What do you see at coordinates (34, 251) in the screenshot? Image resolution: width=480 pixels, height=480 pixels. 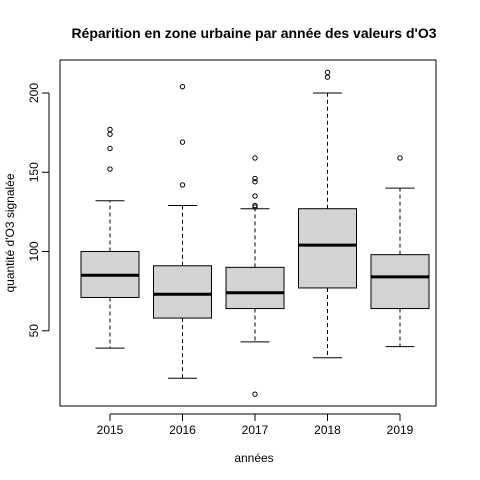 I see `y-tick-label: 100` at bounding box center [34, 251].